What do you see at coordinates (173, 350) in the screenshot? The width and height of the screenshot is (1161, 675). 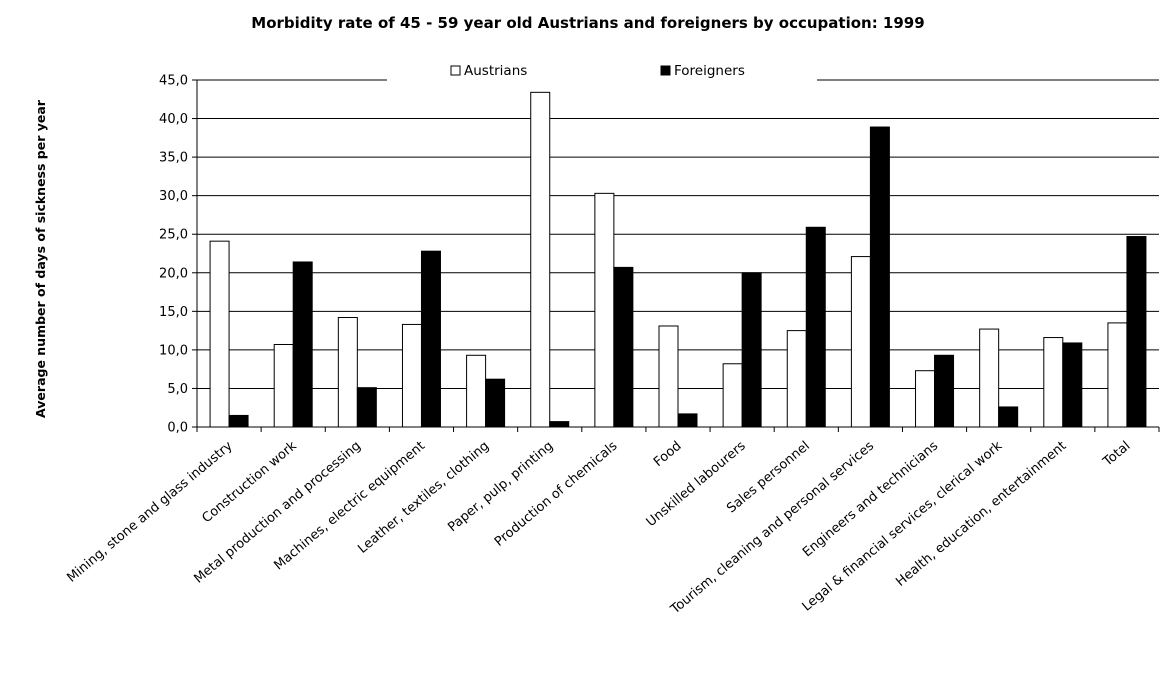 I see `y-tick-label: 10,0` at bounding box center [173, 350].